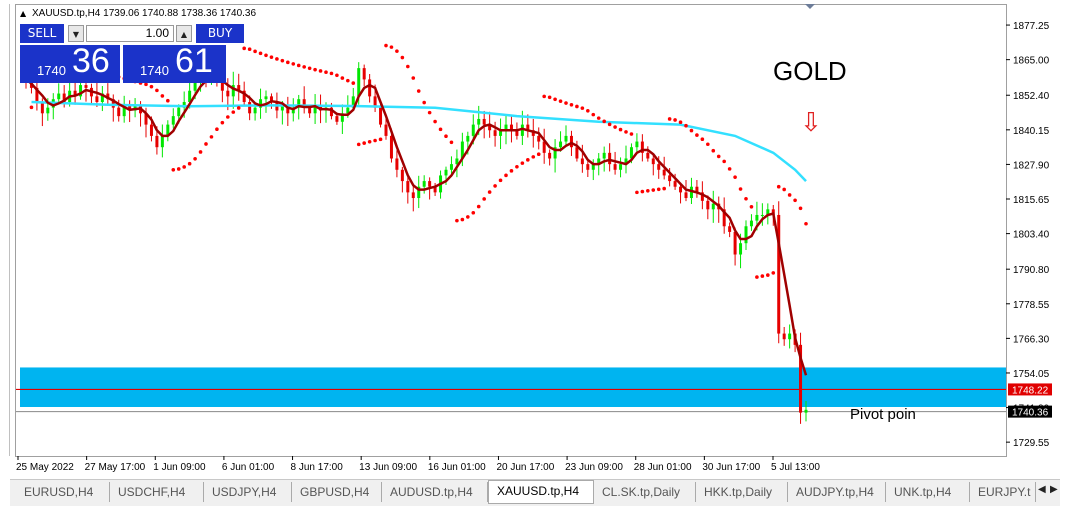 The height and width of the screenshot is (506, 1065). Describe the element at coordinates (70, 62) in the screenshot. I see `sell-price-box: 1740 36` at that location.